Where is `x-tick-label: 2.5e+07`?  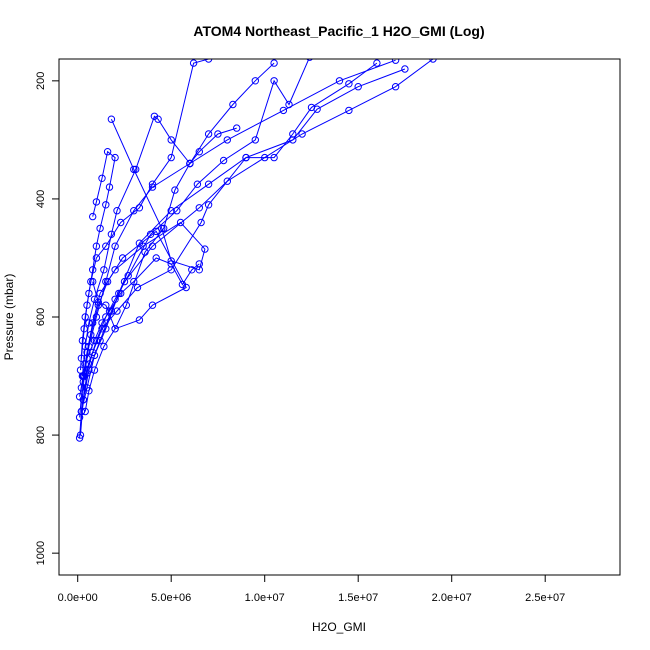
x-tick-label: 2.5e+07 is located at coordinates (545, 598).